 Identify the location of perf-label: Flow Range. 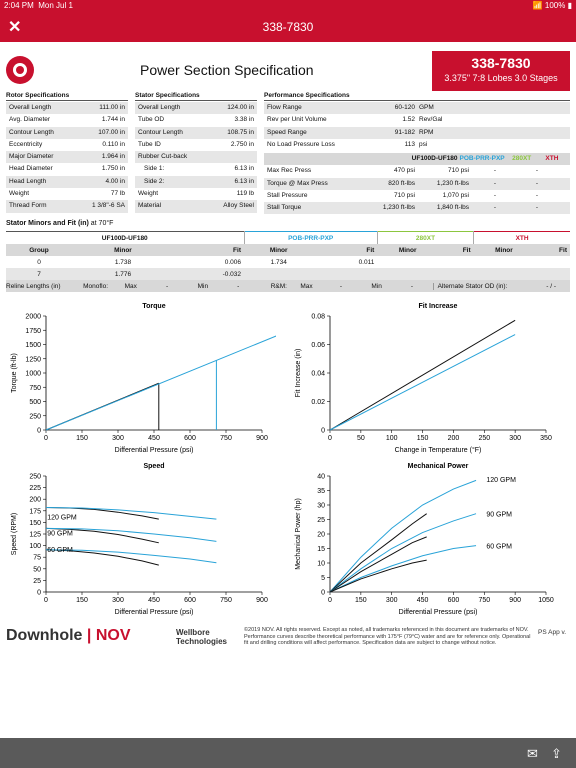
(284, 107).